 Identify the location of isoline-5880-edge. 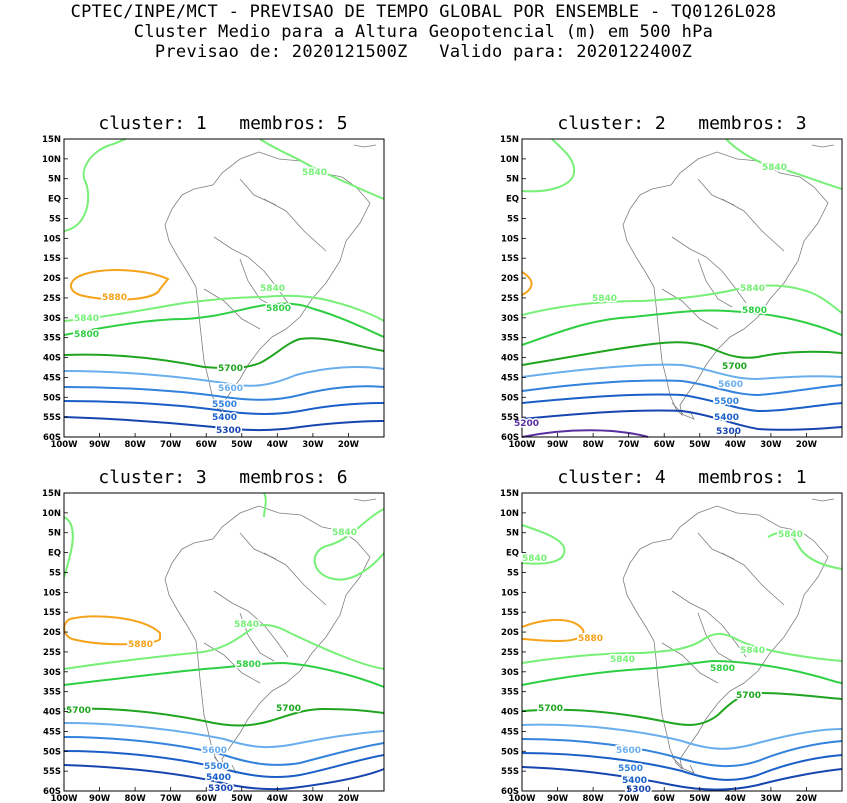
(527, 283).